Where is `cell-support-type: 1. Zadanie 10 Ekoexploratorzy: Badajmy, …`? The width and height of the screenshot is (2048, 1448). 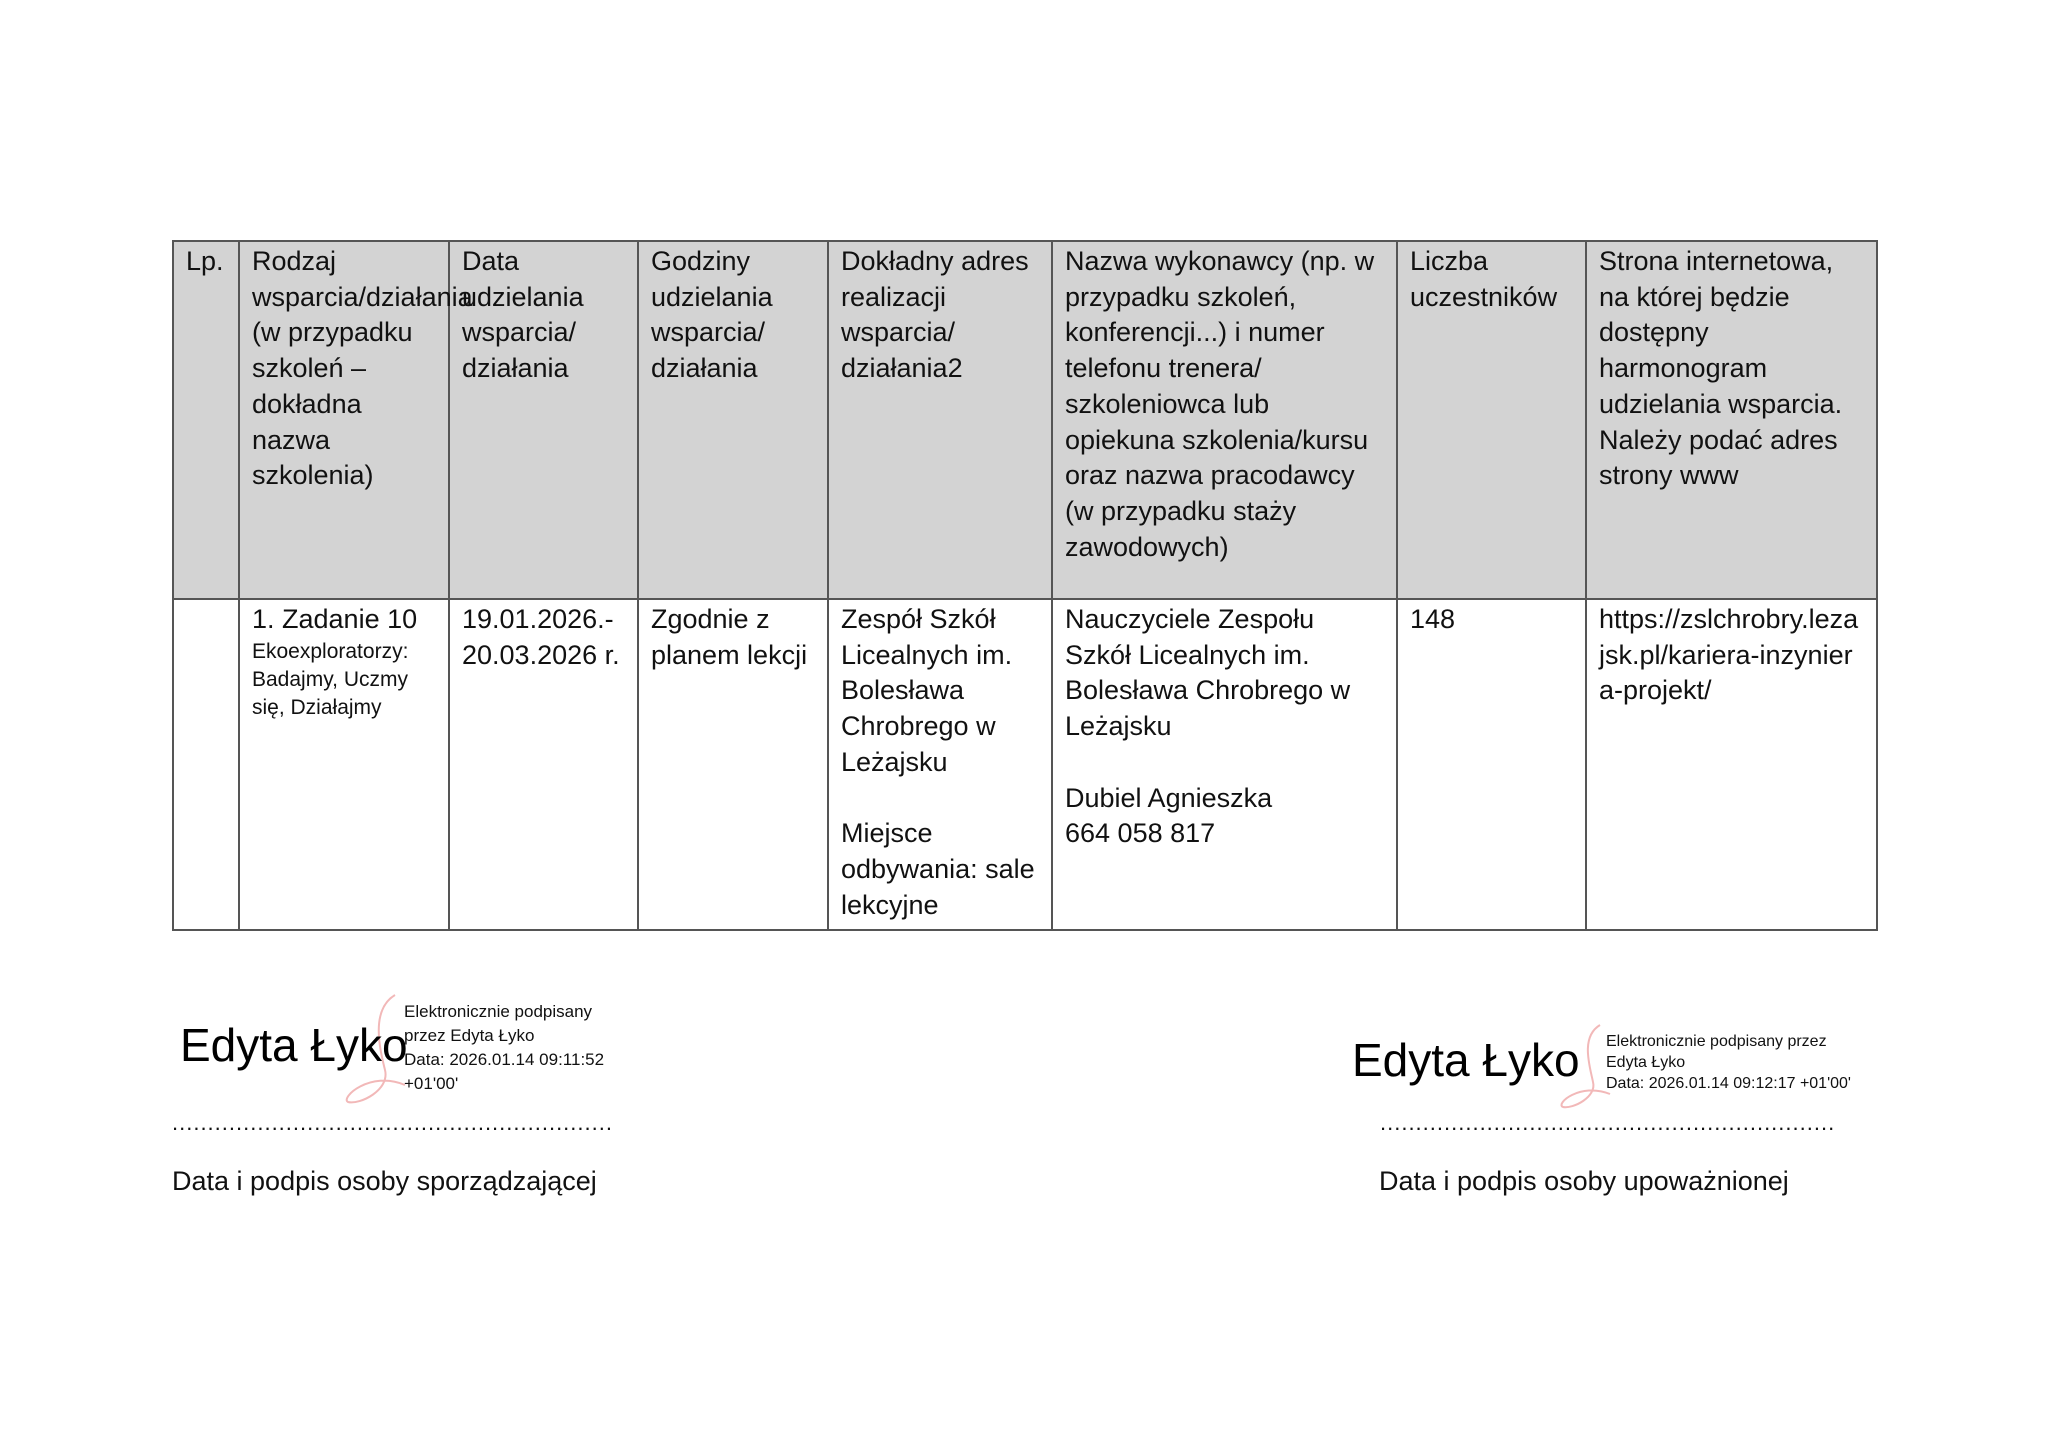
cell-support-type: 1. Zadanie 10 Ekoexploratorzy: Badajmy, … is located at coordinates (344, 764).